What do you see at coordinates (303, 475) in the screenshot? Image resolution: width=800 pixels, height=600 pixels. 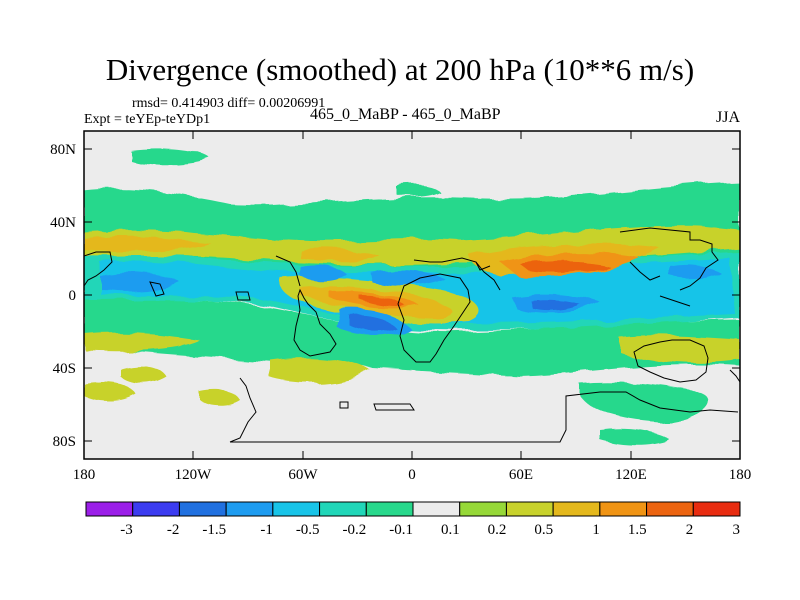 I see `lon-tick-label: 60W` at bounding box center [303, 475].